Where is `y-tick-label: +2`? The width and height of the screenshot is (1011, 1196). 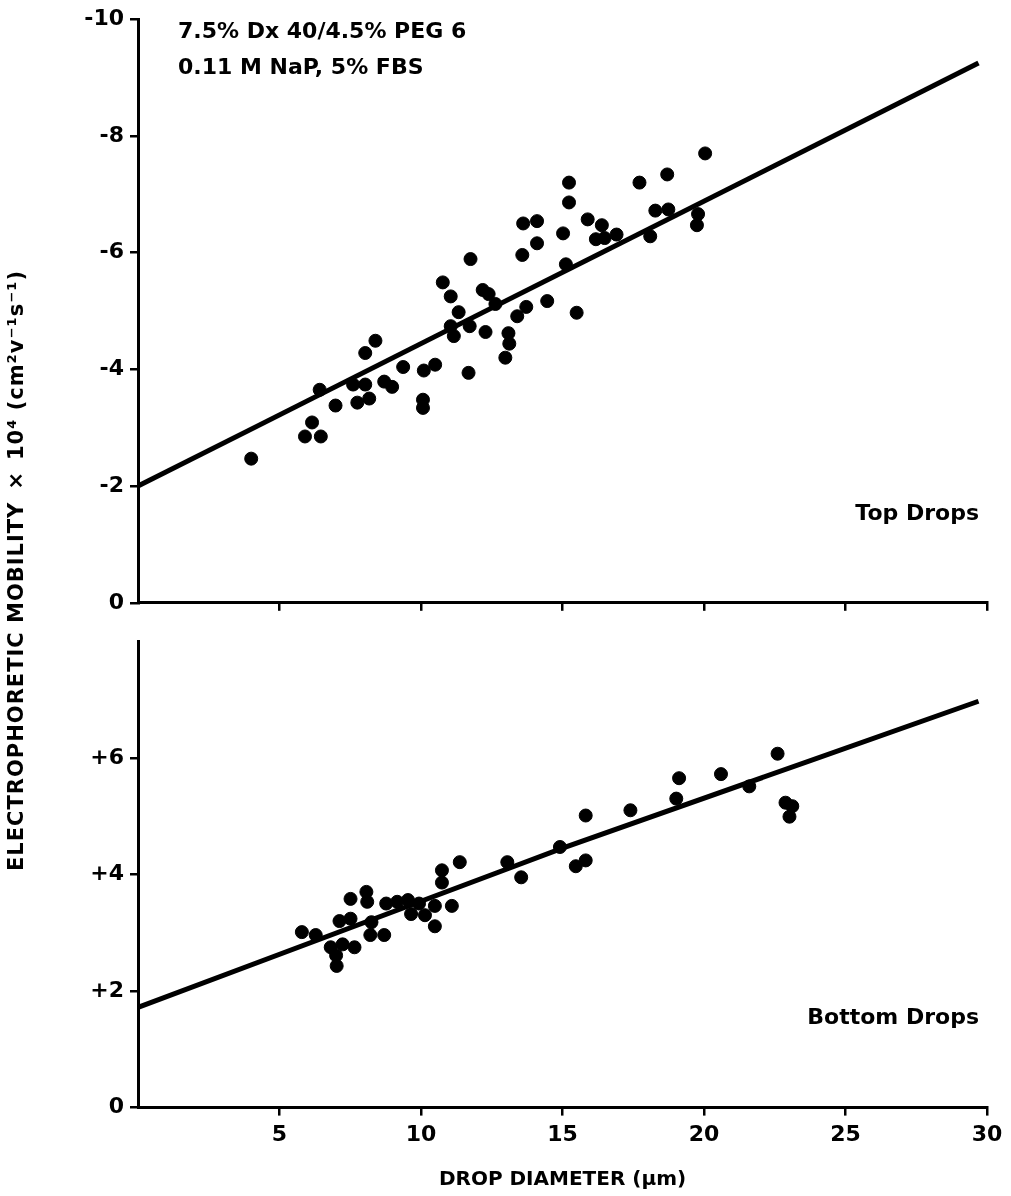
y-tick-label: +2 is located at coordinates (107, 989).